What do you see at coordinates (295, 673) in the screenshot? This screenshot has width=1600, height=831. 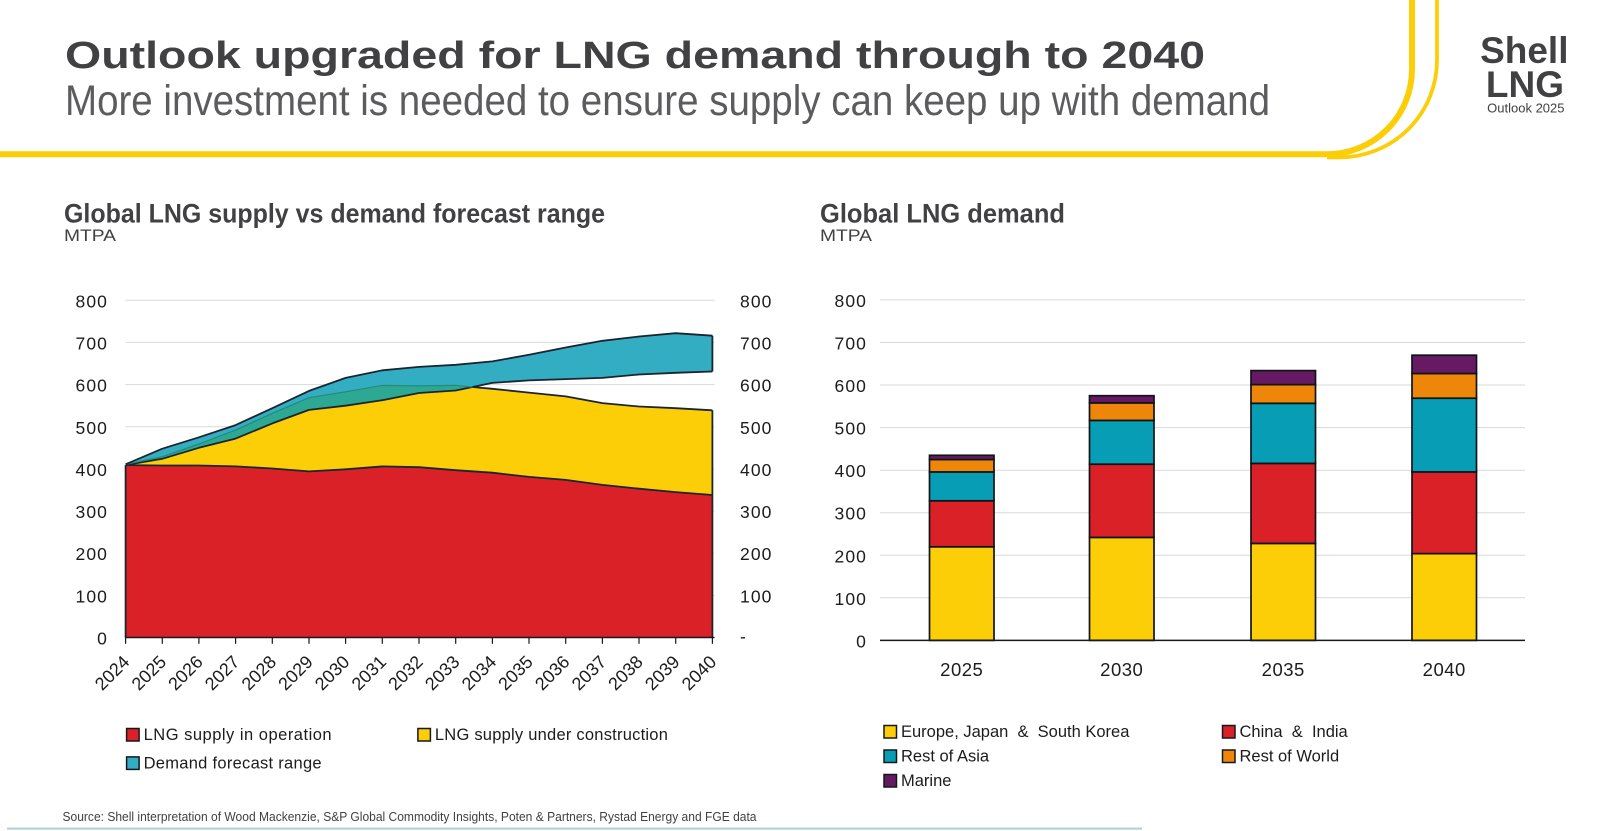 I see `svg-text: 2029` at bounding box center [295, 673].